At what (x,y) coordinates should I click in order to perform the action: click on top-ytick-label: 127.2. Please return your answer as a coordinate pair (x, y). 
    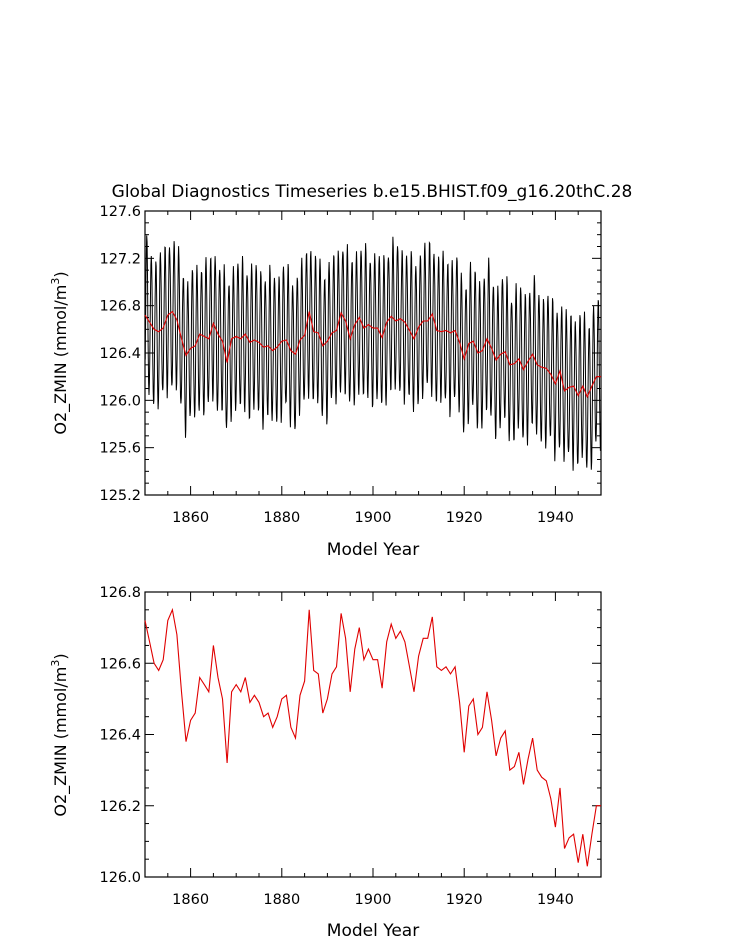
    Looking at the image, I should click on (120, 259).